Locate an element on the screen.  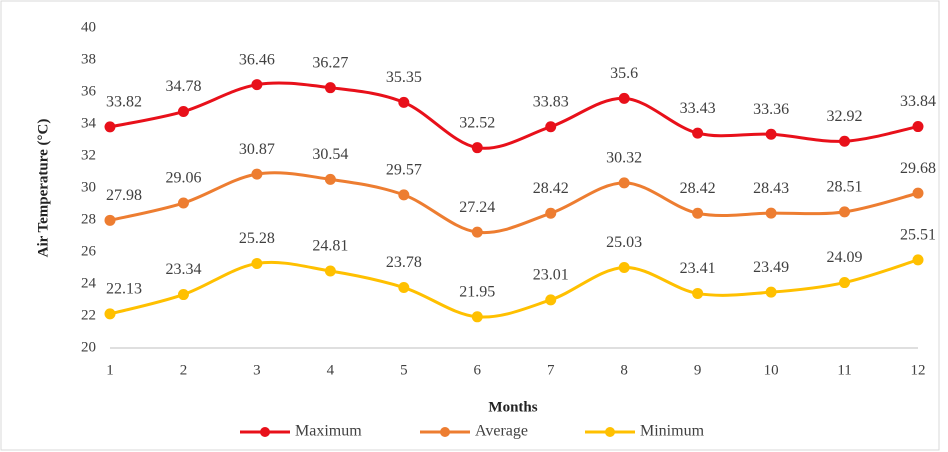
y-tick-label: 24 is located at coordinates (89, 283).